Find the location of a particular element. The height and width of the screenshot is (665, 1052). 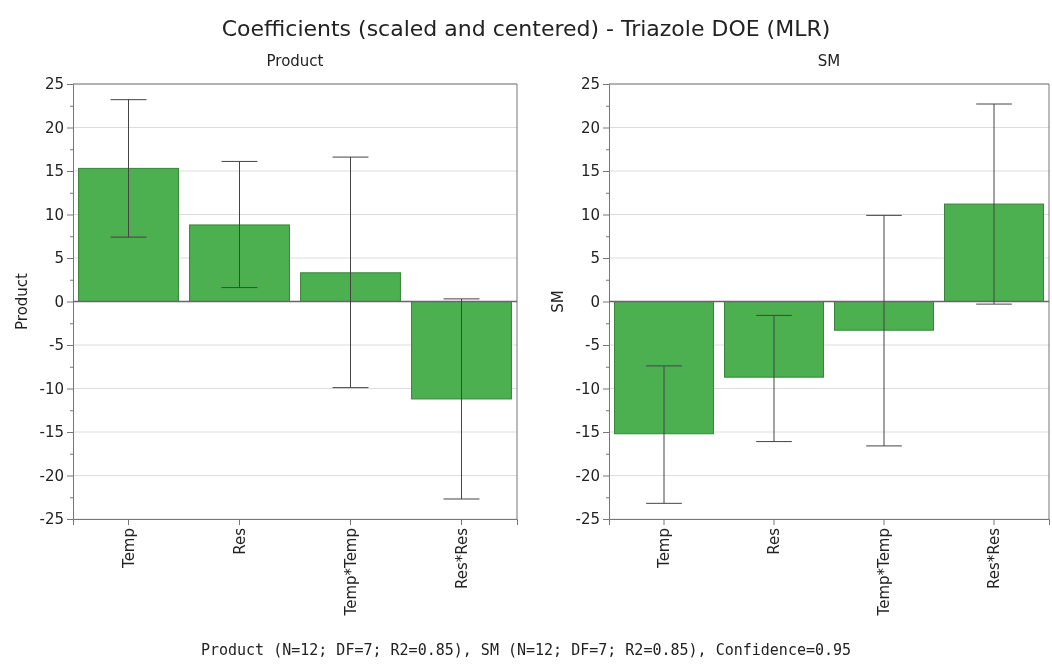

y-axis-title: SM is located at coordinates (558, 301).